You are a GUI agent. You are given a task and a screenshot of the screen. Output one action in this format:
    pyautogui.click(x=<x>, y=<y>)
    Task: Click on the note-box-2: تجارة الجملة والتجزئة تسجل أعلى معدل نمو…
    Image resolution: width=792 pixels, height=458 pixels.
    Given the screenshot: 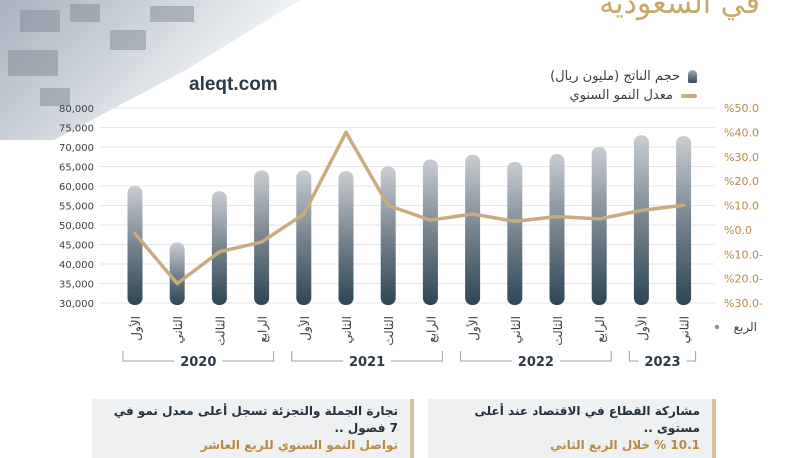 What is the action you would take?
    pyautogui.click(x=253, y=428)
    